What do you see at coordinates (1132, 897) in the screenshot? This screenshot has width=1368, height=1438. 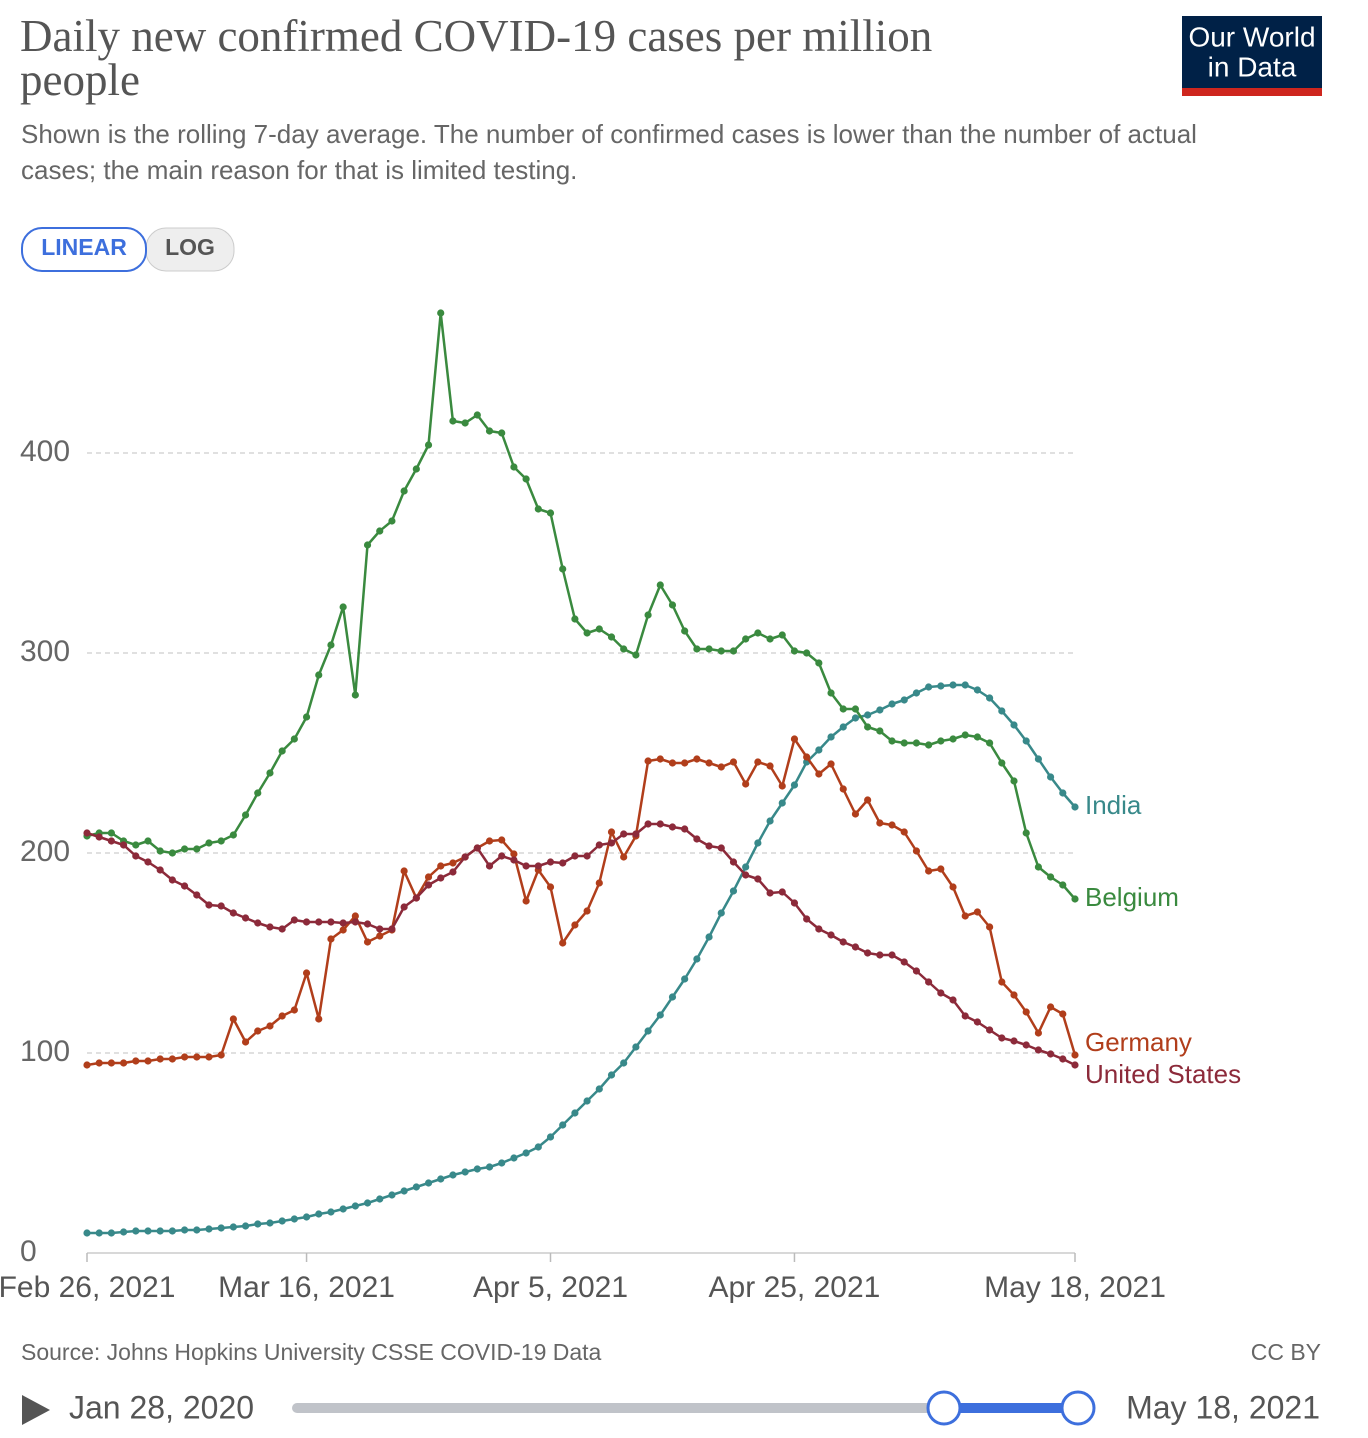 I see `series-label: Belgium` at bounding box center [1132, 897].